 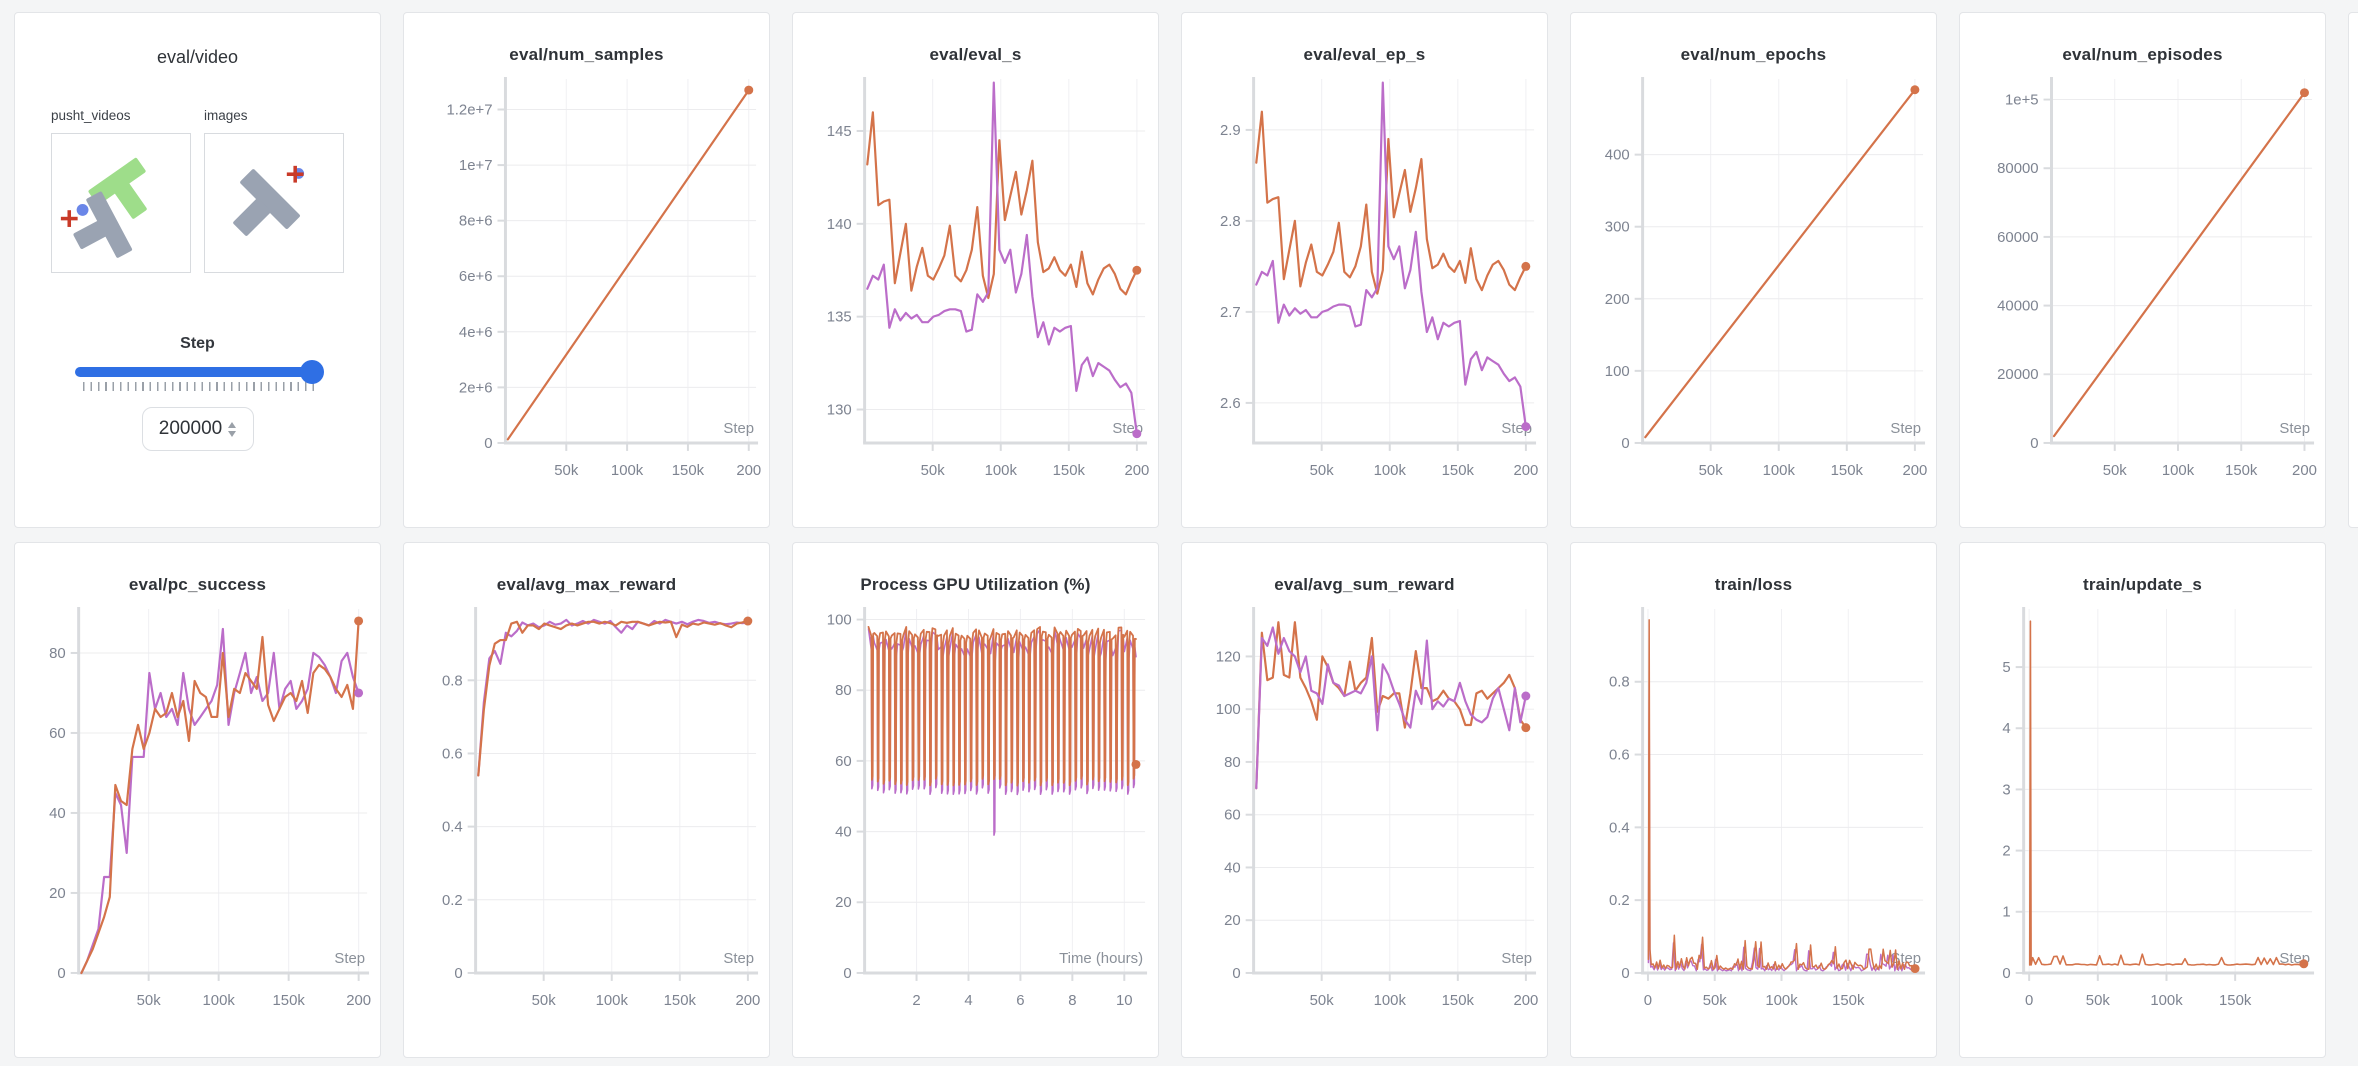 I want to click on panel-train-update-s: train/update_s 0 1 2 3 4 5 0 50k 100k 150k Step, so click(x=2142, y=800).